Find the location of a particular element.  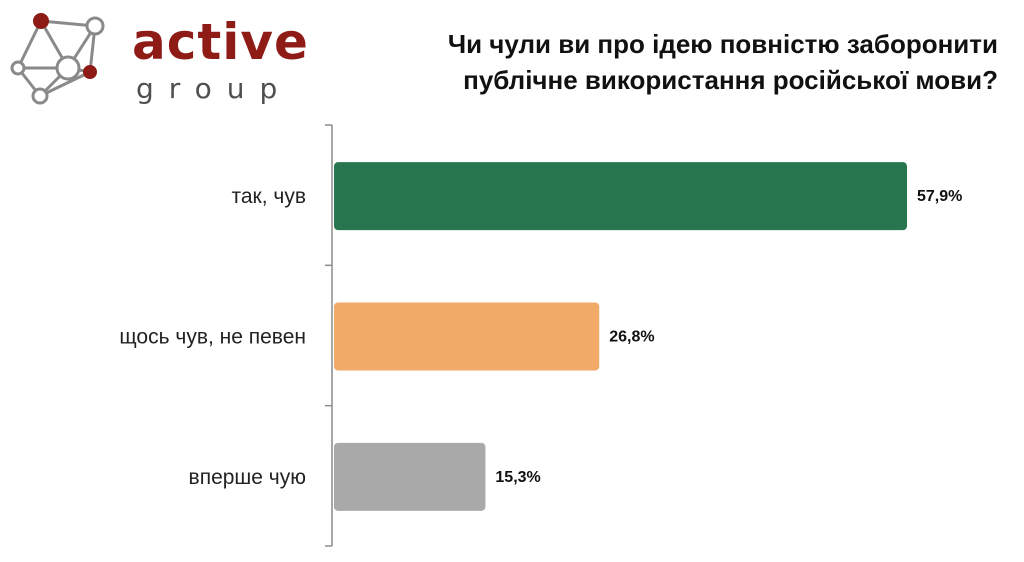

logo-word: active is located at coordinates (220, 42).